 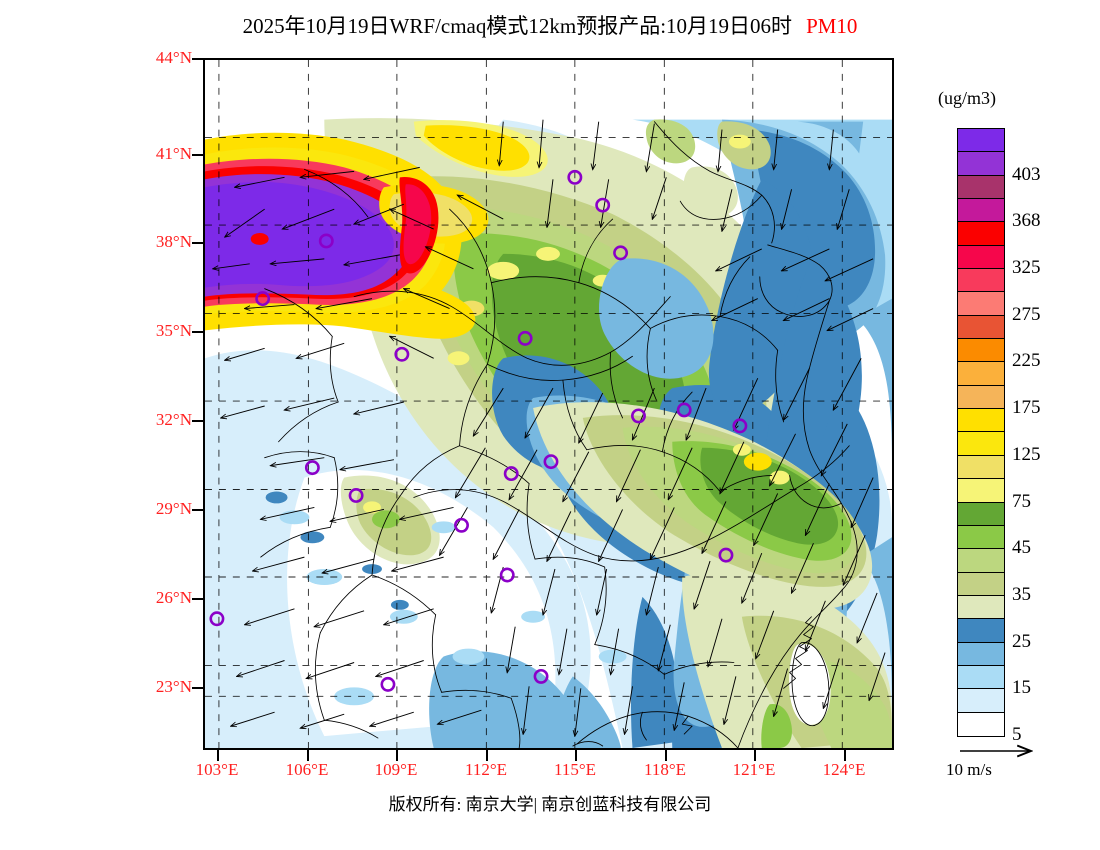 I want to click on ylabel-3: 35°N, so click(x=173, y=330).